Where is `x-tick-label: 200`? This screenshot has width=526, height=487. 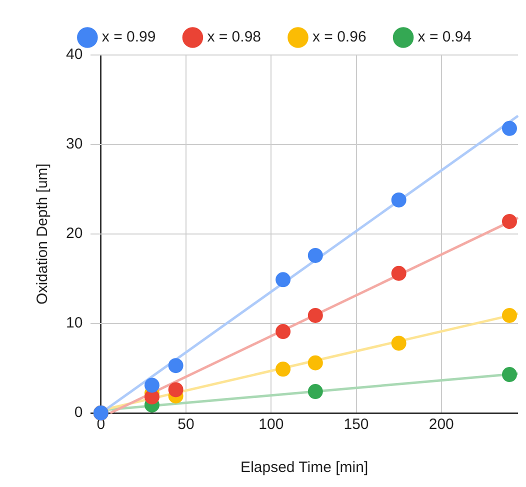
x-tick-label: 200 is located at coordinates (441, 425).